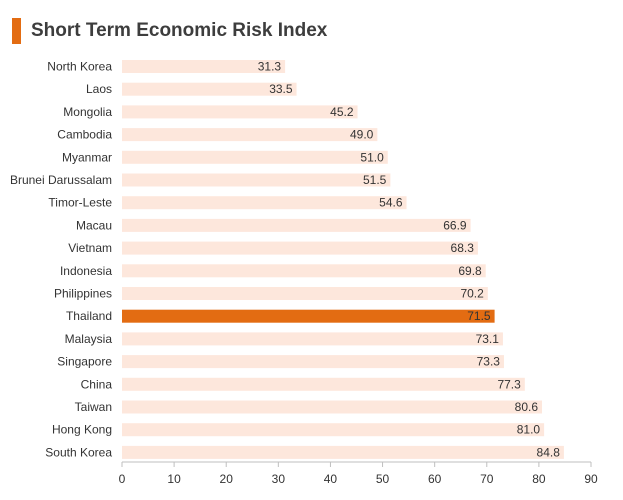 The image size is (623, 500). What do you see at coordinates (527, 407) in the screenshot?
I see `value-label: 80.6` at bounding box center [527, 407].